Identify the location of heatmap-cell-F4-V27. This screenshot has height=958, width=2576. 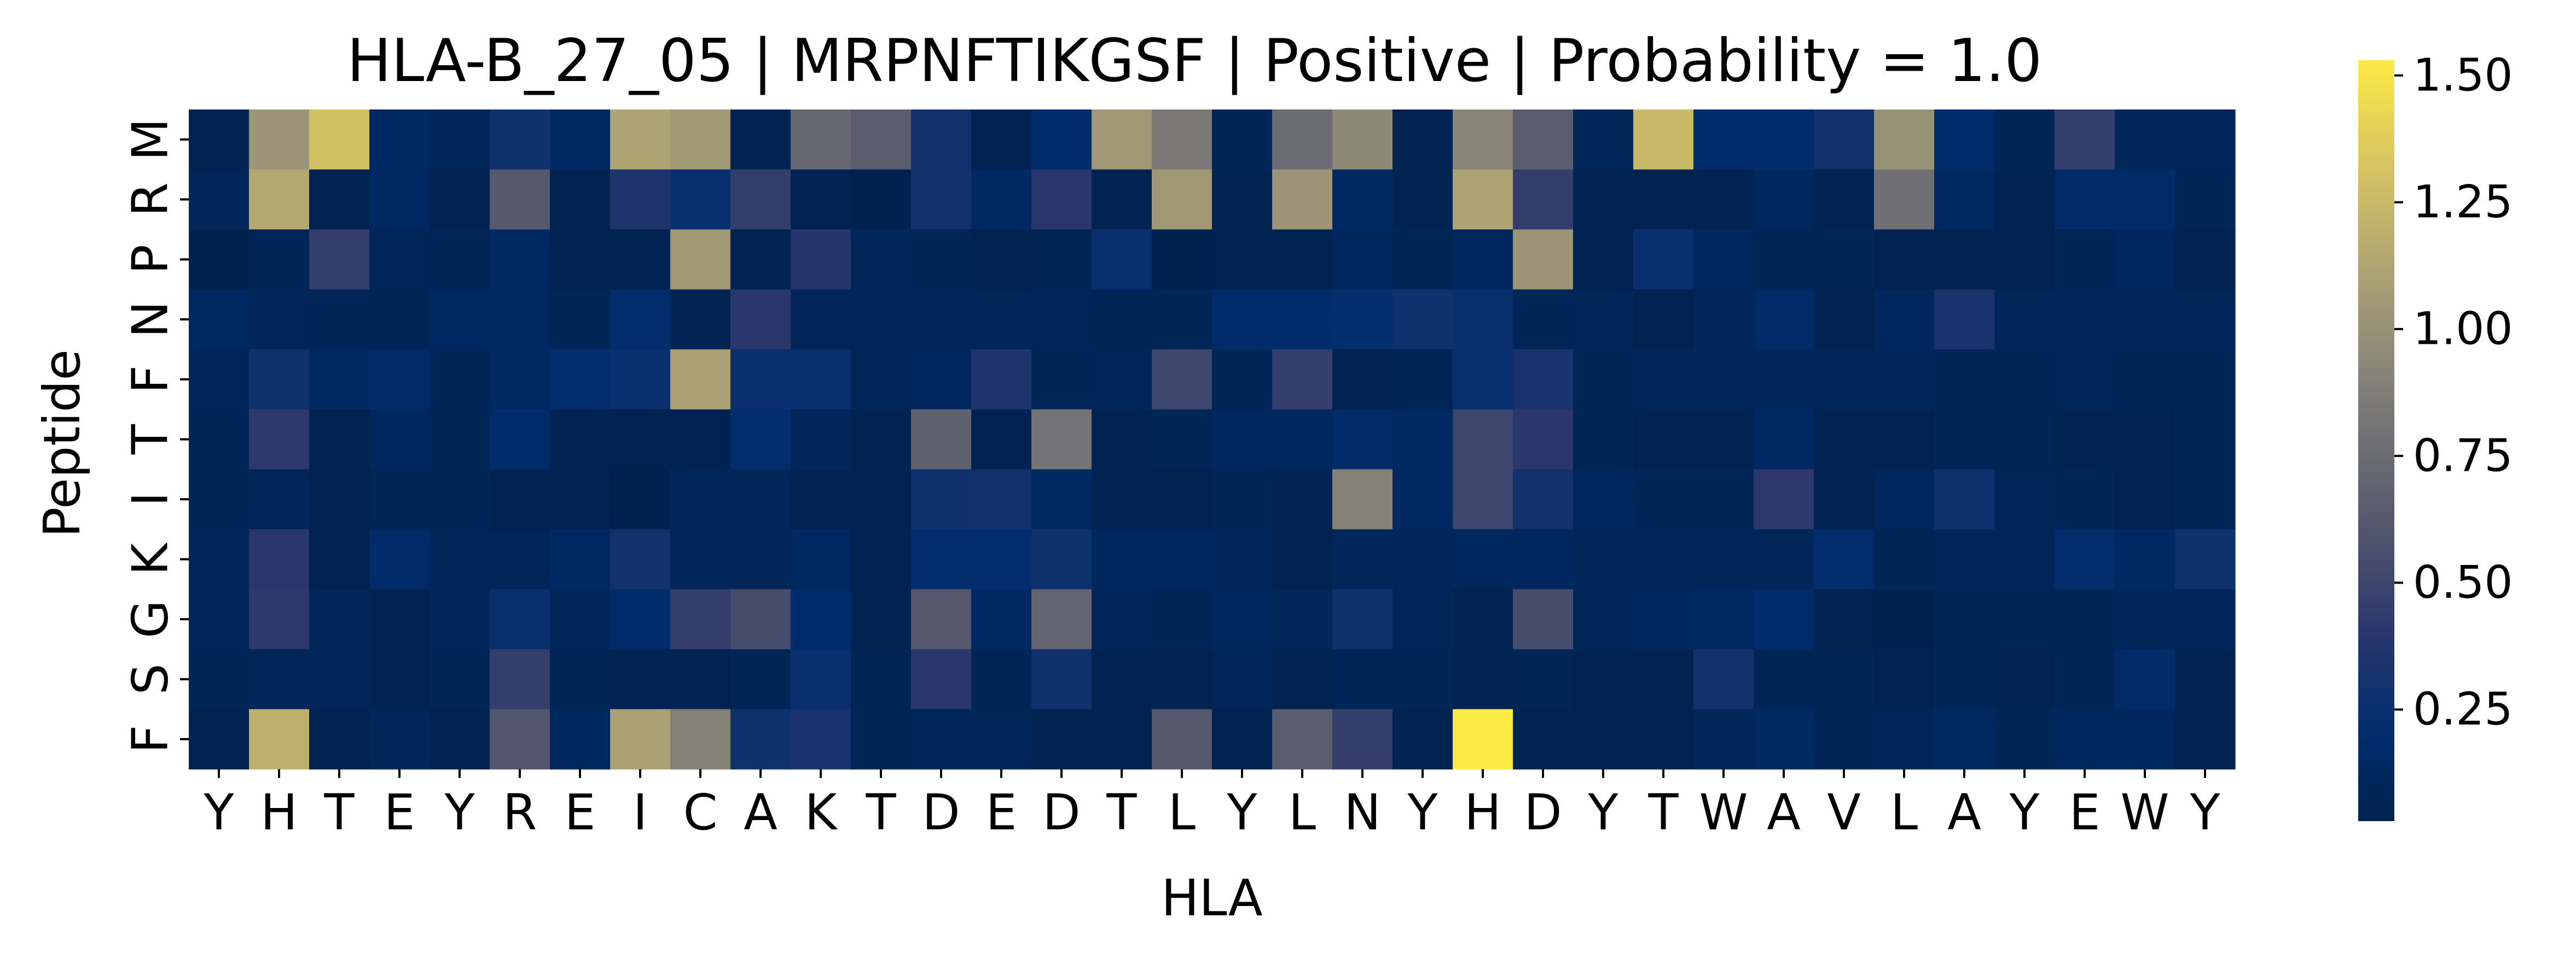
(1844, 379).